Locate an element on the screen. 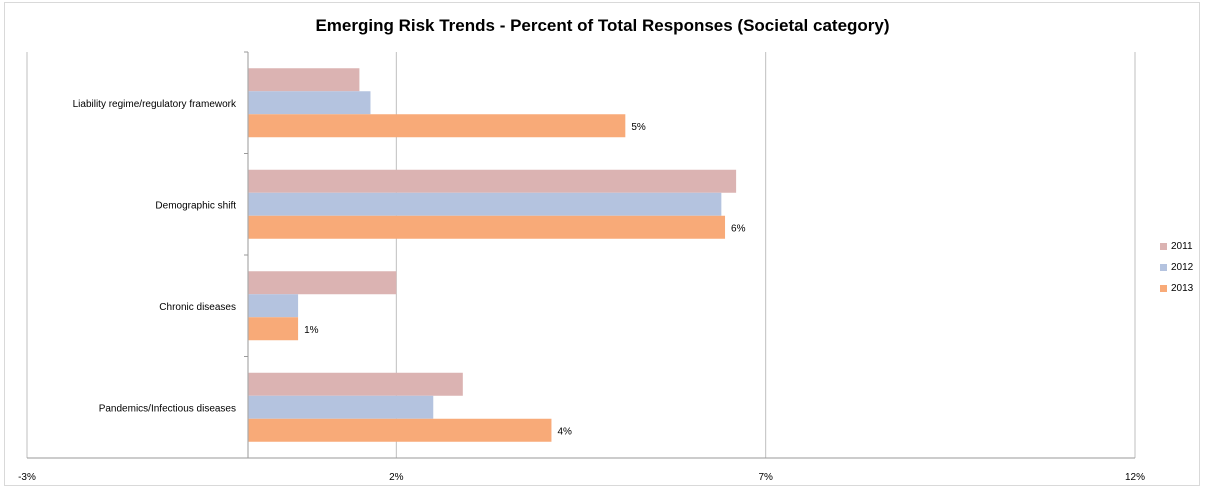  x-tick-label: 7% is located at coordinates (765, 477).